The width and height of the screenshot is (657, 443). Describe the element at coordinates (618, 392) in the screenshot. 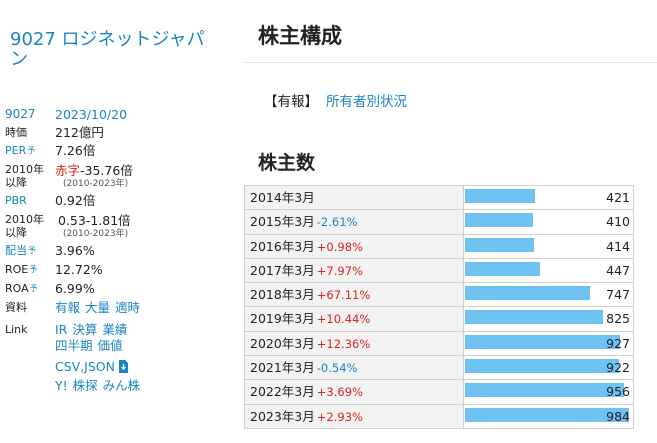

I see `value-label: 956` at that location.